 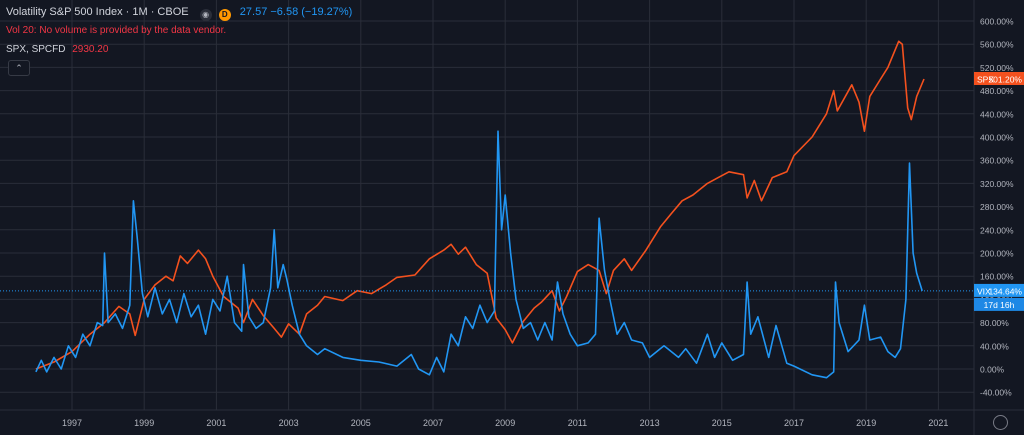 I want to click on x-tick-label: 2011, so click(x=577, y=423).